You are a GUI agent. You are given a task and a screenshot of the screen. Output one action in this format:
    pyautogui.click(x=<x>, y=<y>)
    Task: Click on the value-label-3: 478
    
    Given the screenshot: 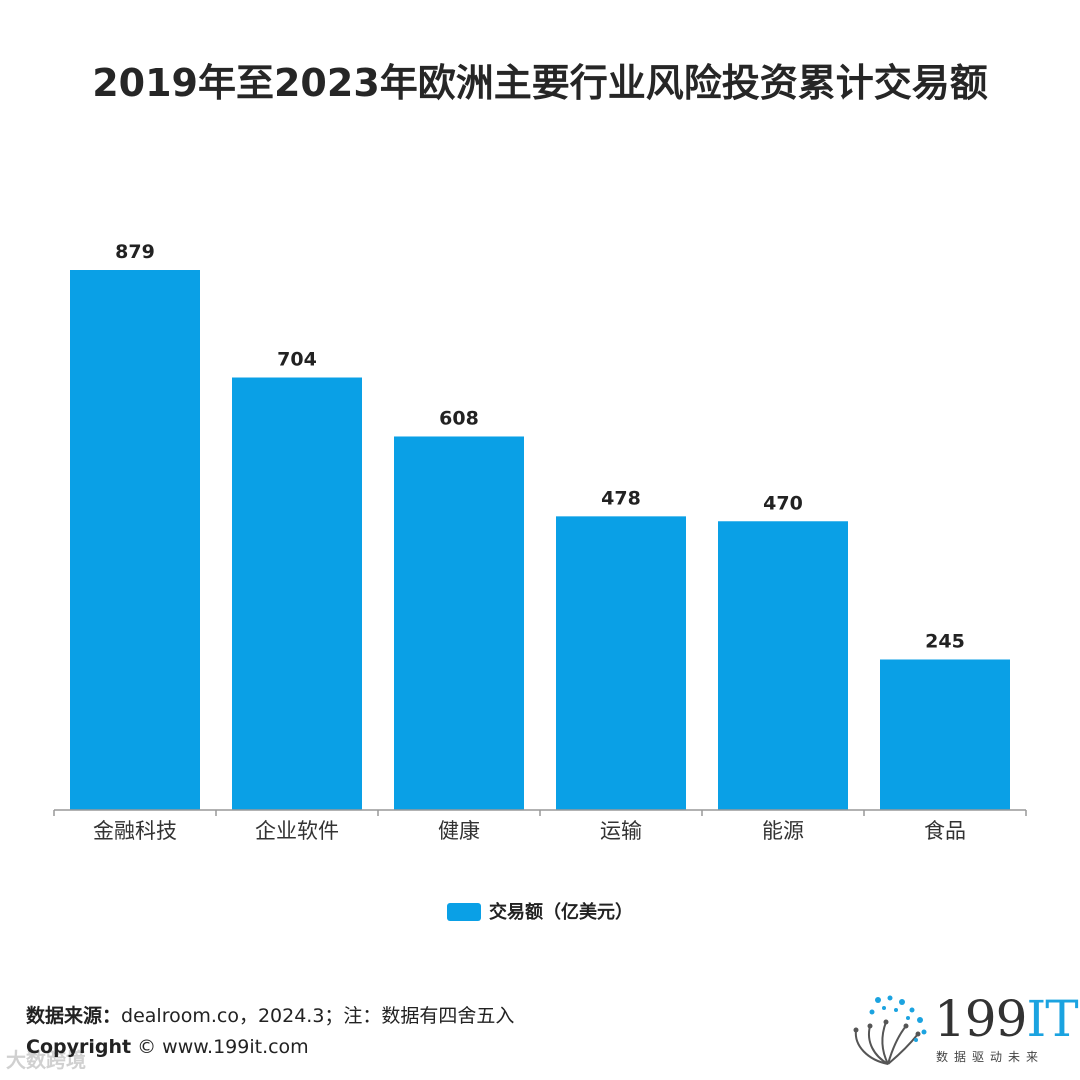 What is the action you would take?
    pyautogui.click(x=621, y=498)
    